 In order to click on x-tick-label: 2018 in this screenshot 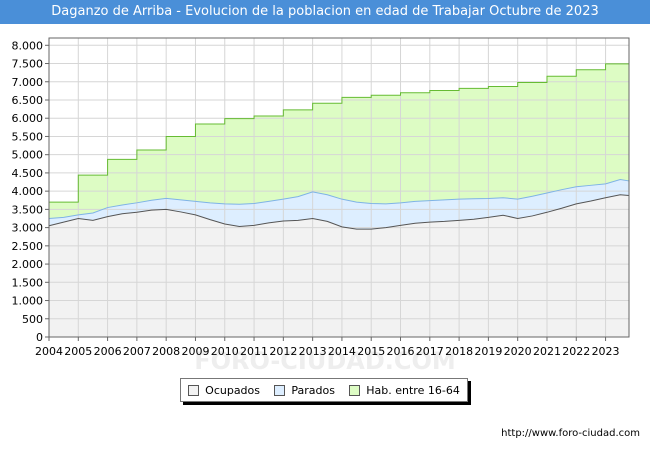, I will do `click(459, 351)`.